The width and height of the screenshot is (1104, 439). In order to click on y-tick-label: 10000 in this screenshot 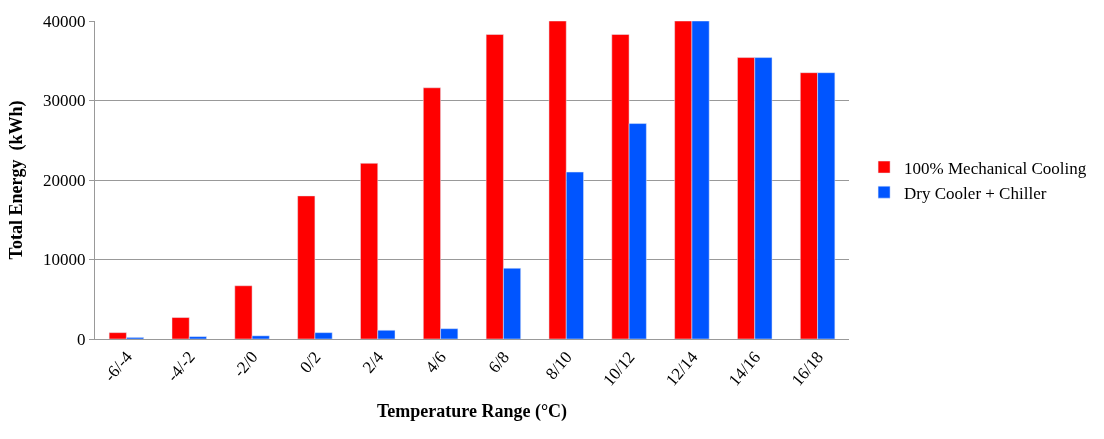, I will do `click(64, 260)`.